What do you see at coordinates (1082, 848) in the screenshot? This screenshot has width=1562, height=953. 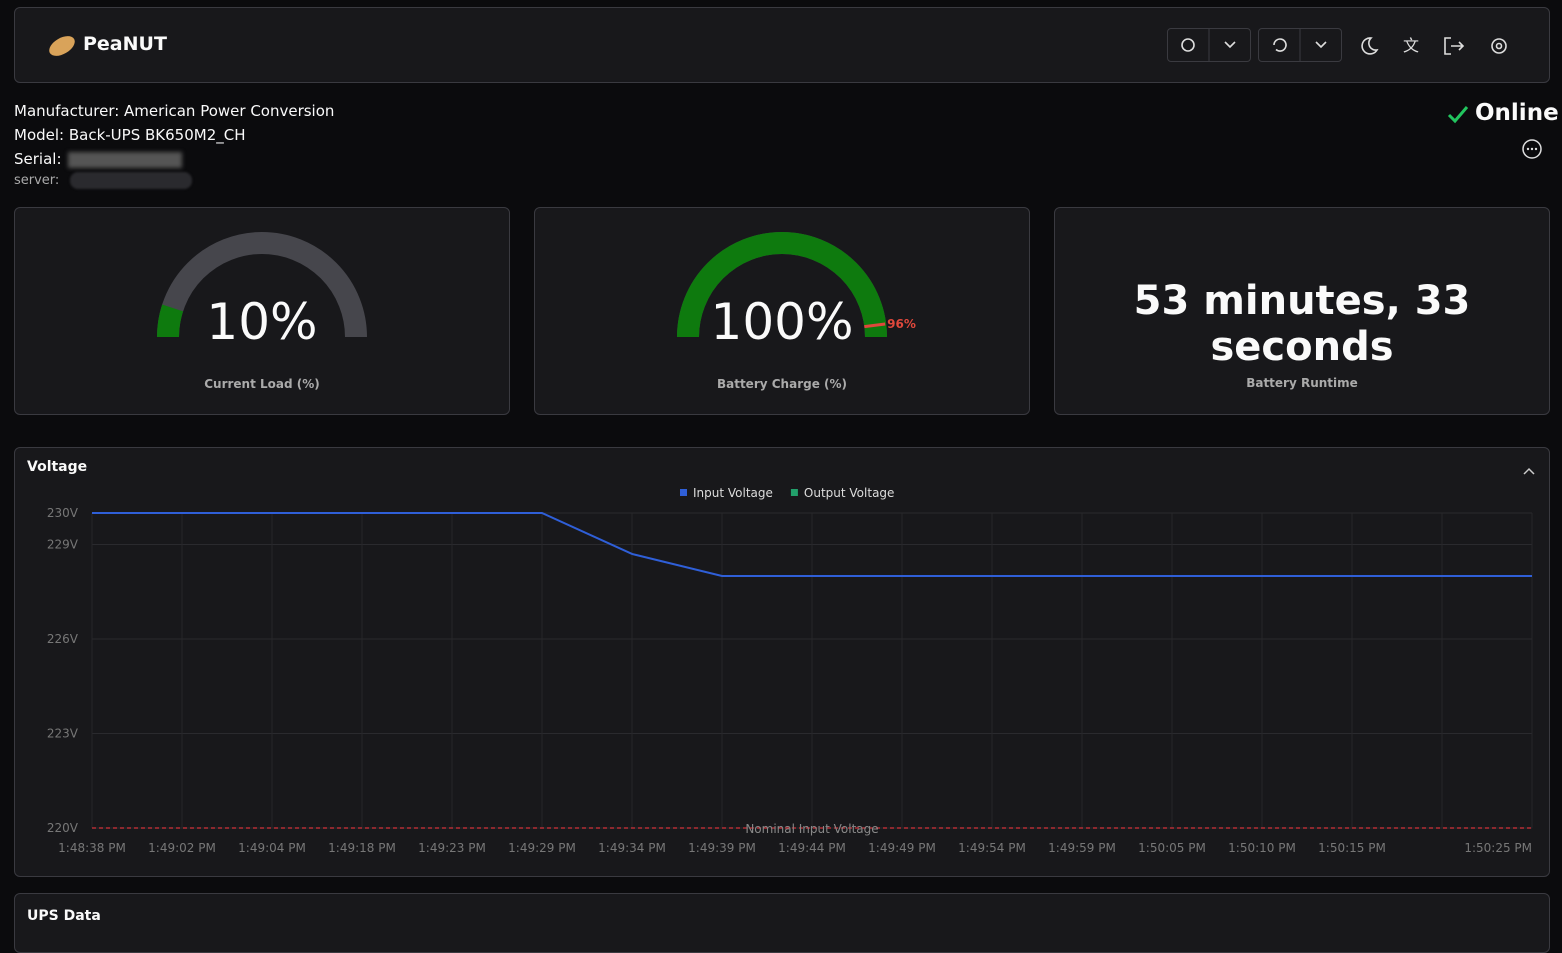 I see `x-tick-label: 1:49:59 PM` at bounding box center [1082, 848].